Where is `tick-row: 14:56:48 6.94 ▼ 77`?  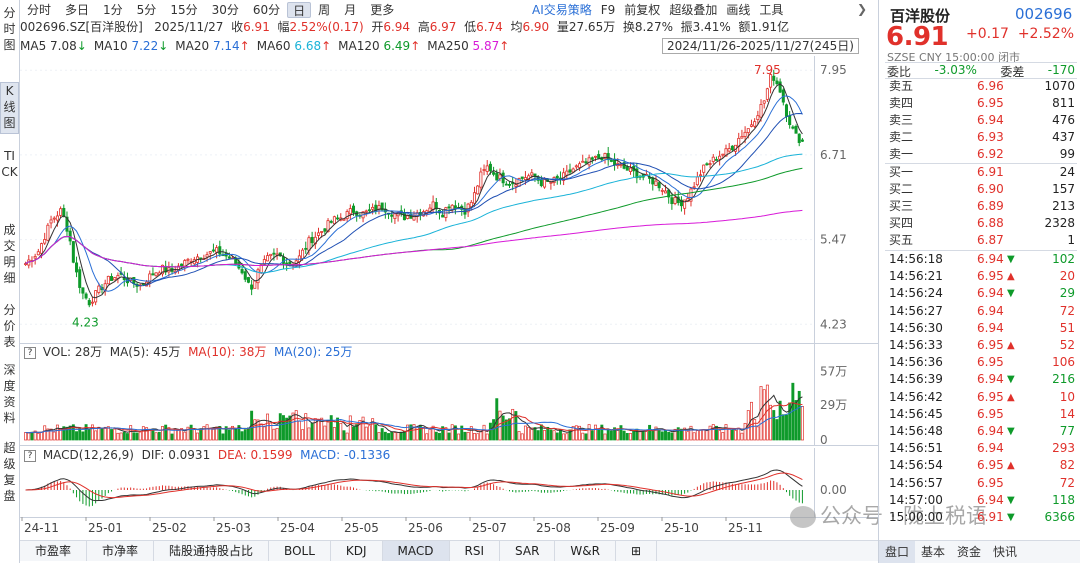 tick-row: 14:56:48 6.94 ▼ 77 is located at coordinates (982, 431).